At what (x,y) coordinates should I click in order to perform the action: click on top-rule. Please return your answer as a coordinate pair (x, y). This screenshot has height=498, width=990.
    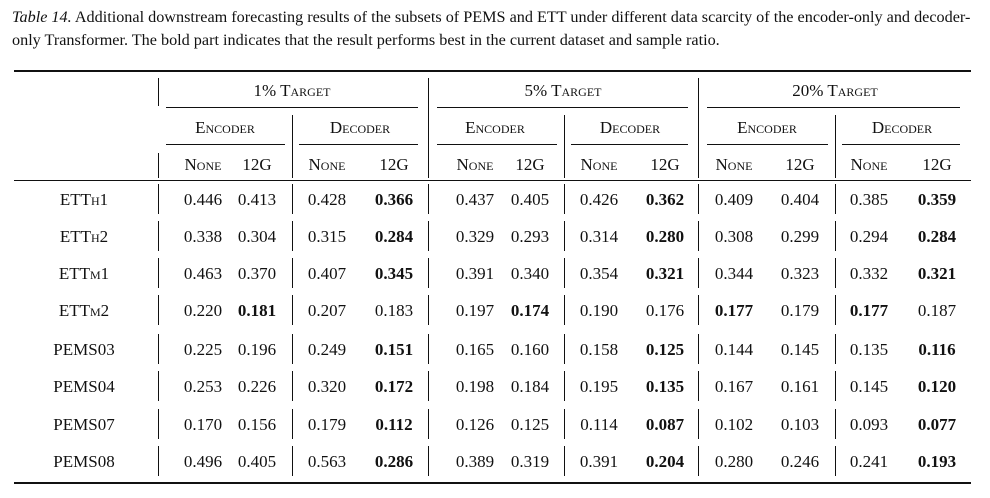
    Looking at the image, I should click on (492, 71).